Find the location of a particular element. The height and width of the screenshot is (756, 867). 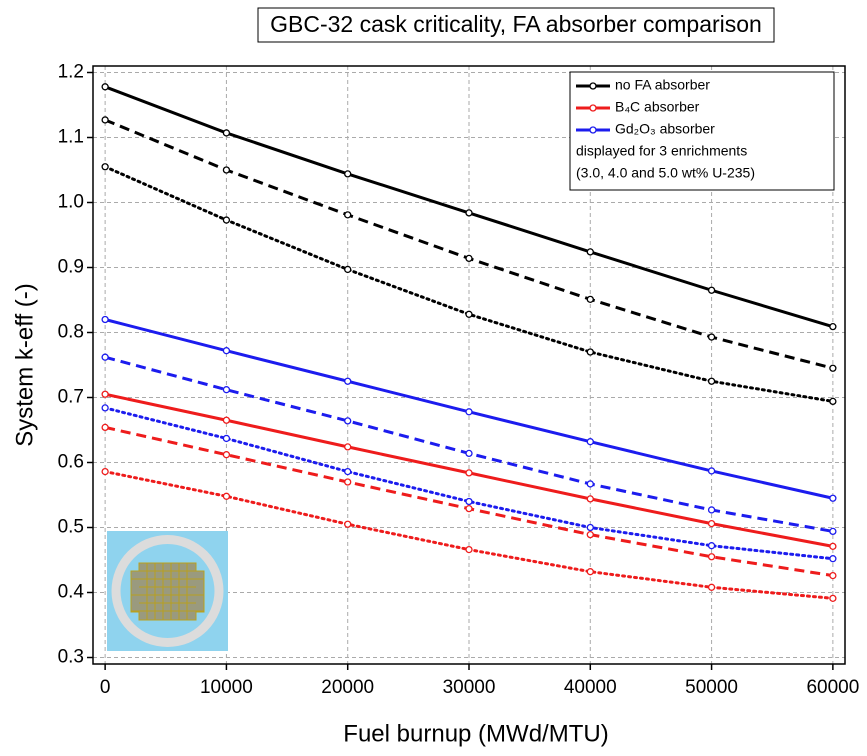

legend-label: B₄C absorber is located at coordinates (657, 107).